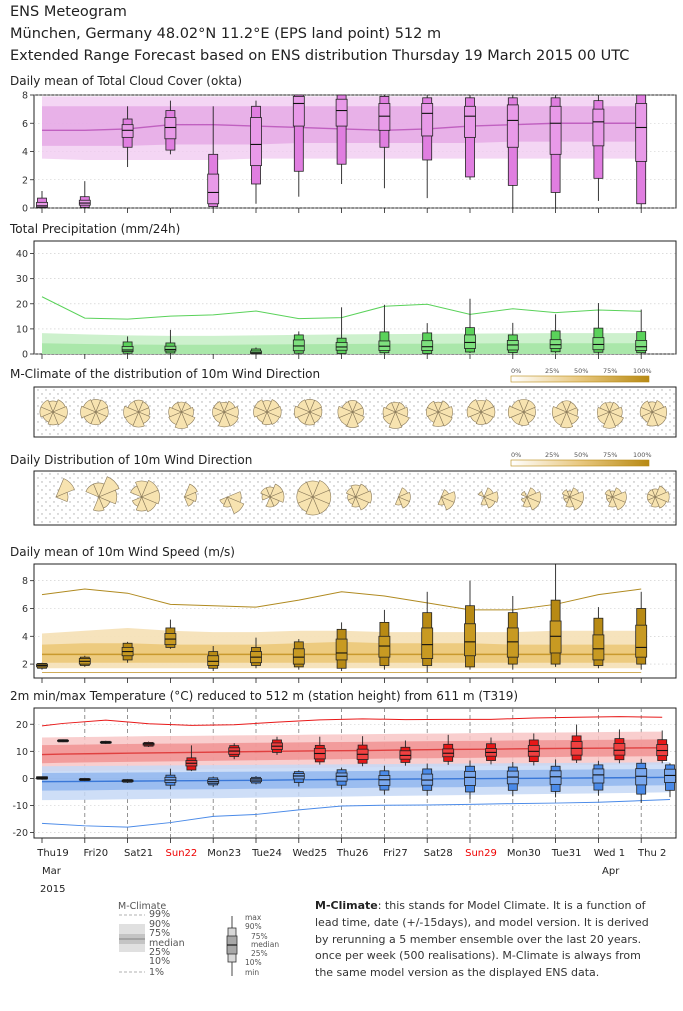 The width and height of the screenshot is (683, 1011). Describe the element at coordinates (126, 81) in the screenshot. I see `cloud-panel-title: Daily mean of Total Cloud Cover (okta)` at that location.